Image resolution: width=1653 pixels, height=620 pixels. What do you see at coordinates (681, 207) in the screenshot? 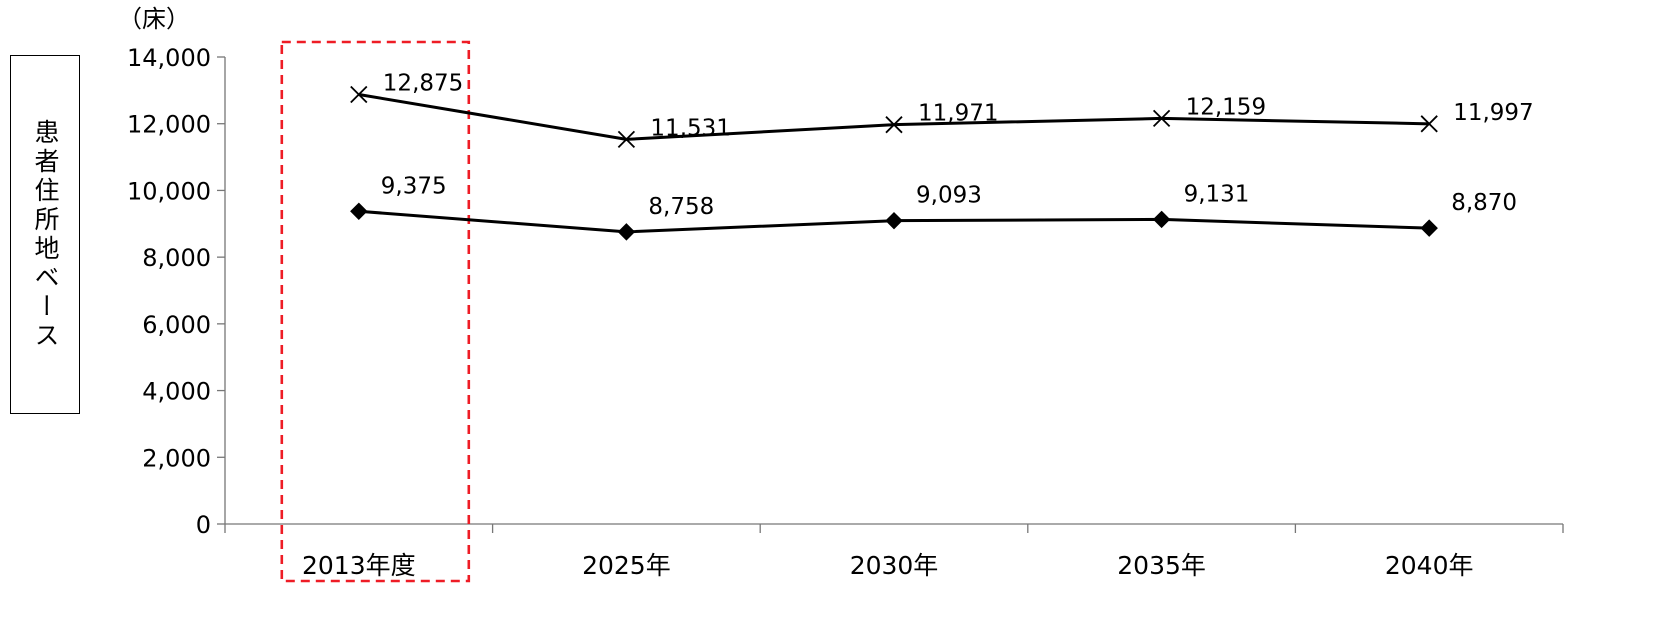
I see `data-label: 8,758` at bounding box center [681, 207].